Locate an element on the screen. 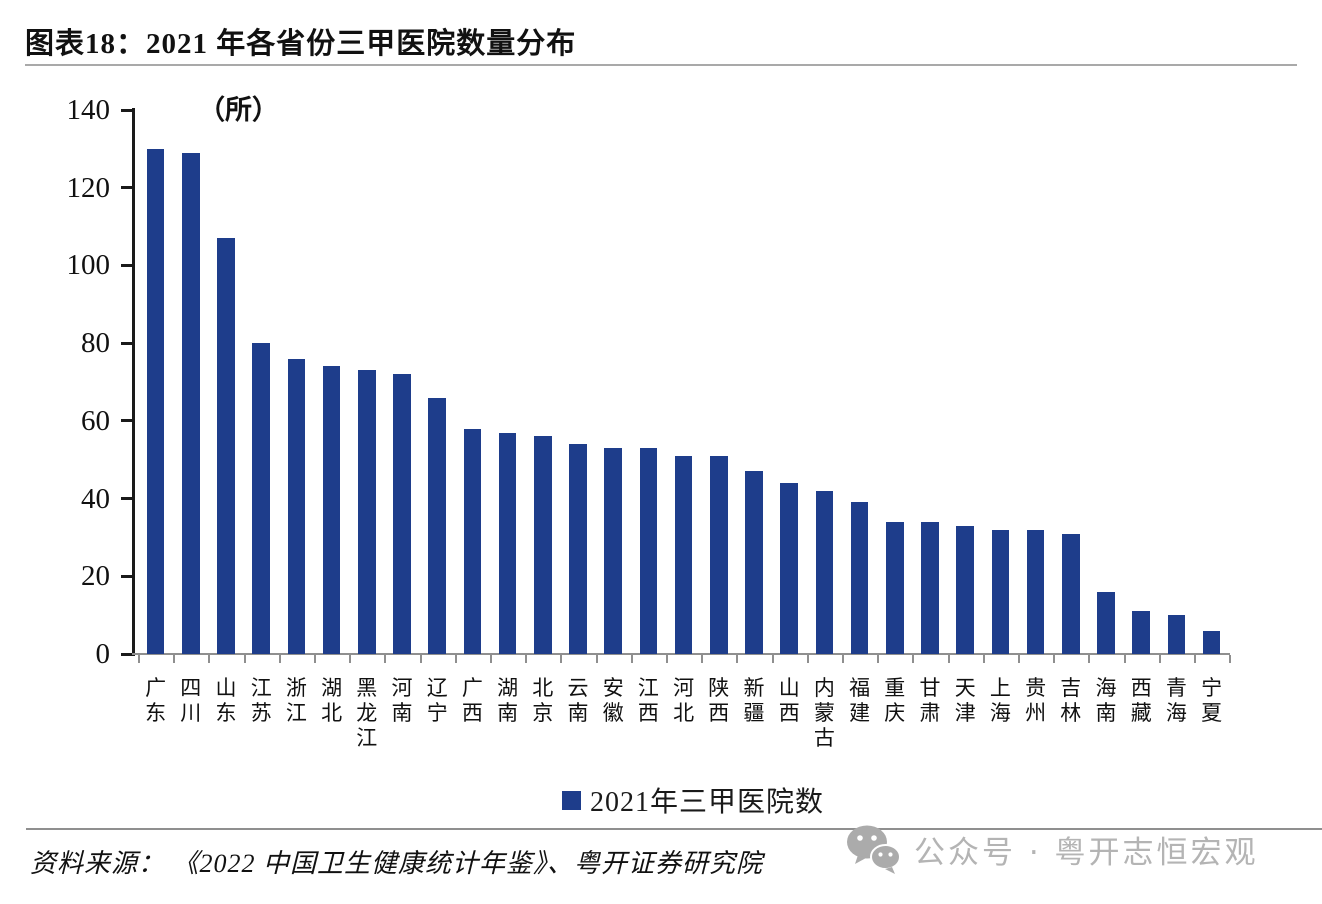  x-axis-label-char: 黑 is located at coordinates (367, 688).